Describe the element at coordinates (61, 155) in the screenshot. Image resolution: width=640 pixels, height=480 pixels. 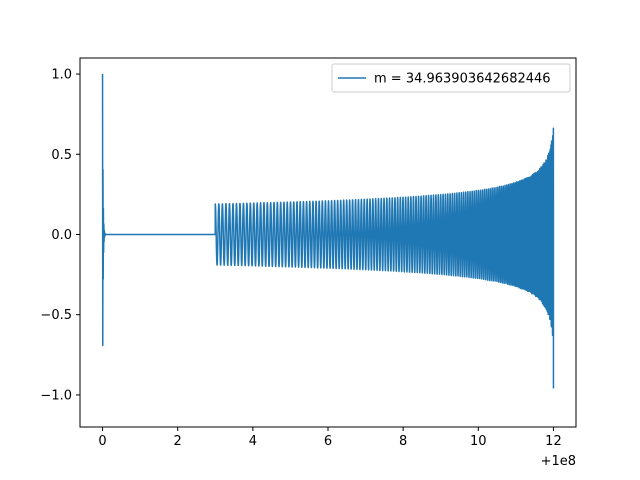
I see `y-tick-label: 0.5` at that location.